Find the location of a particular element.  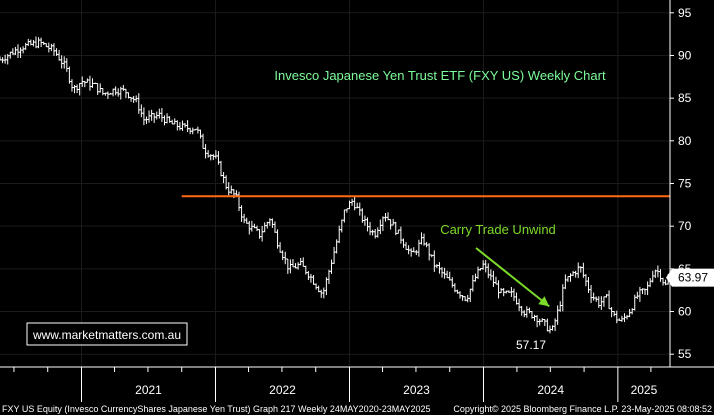

x-tick-label: 2022 is located at coordinates (282, 390).